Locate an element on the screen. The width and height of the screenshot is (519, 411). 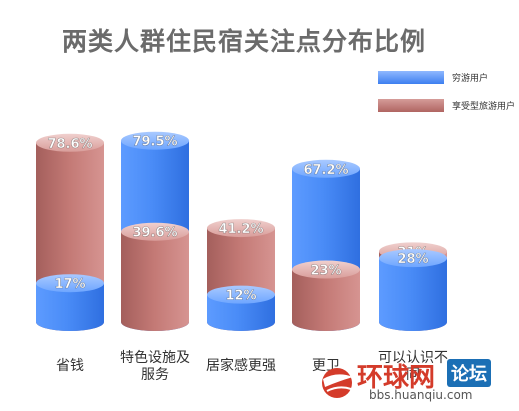
category-label-0: 省钱 is located at coordinates (70, 366).